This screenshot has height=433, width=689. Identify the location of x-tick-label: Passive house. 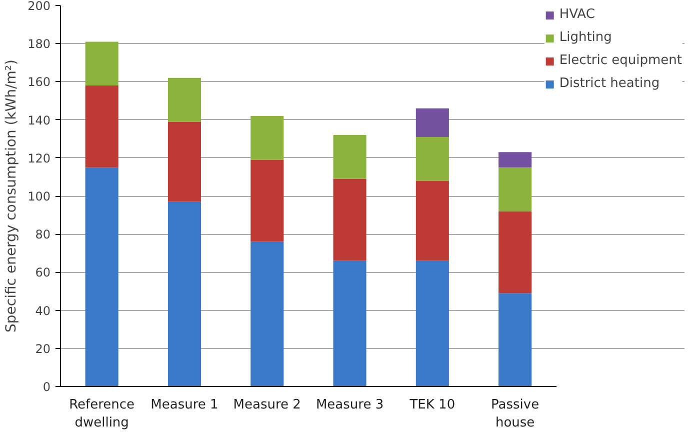
(515, 414).